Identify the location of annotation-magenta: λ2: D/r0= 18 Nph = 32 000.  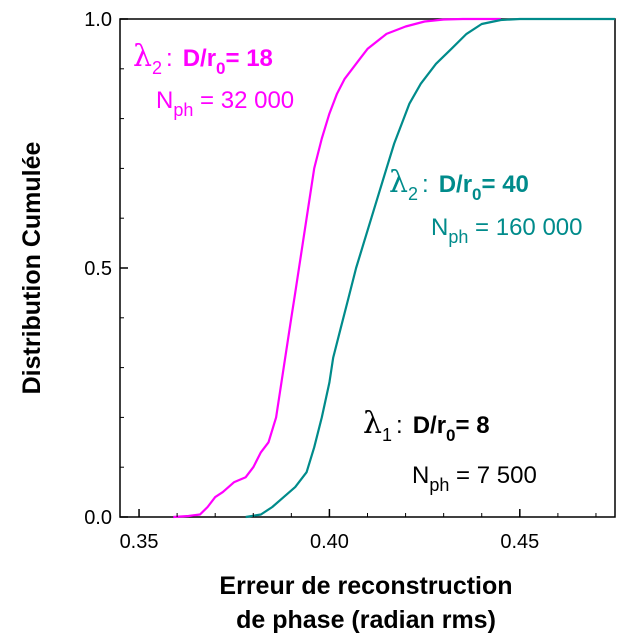
(213, 79).